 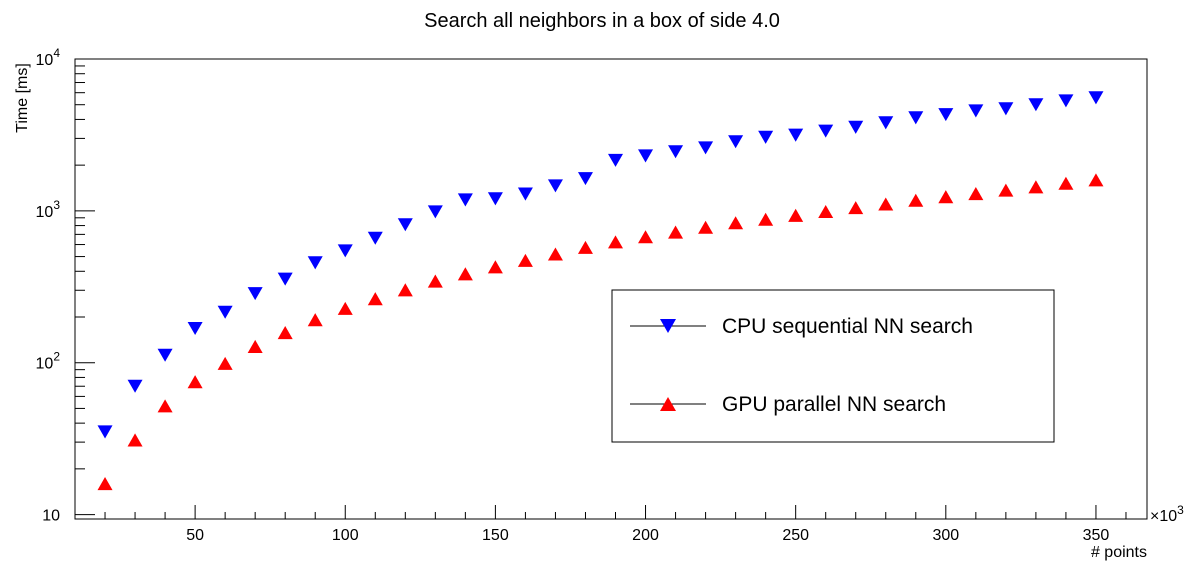 What do you see at coordinates (22, 98) in the screenshot?
I see `y-axis-label: Time [ms]` at bounding box center [22, 98].